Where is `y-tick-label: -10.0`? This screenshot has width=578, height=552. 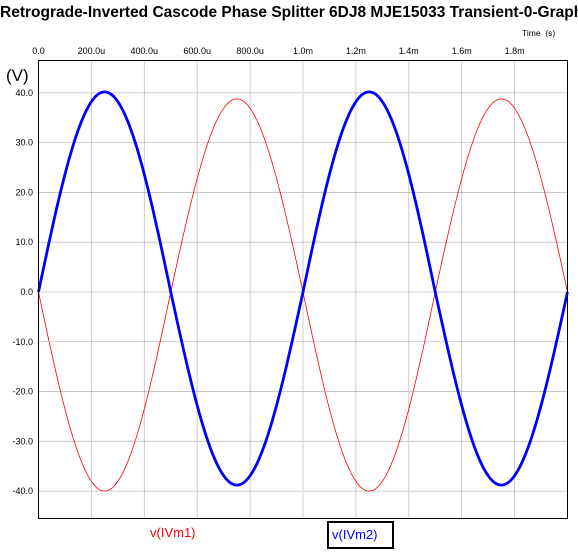 y-tick-label: -10.0 is located at coordinates (22, 342).